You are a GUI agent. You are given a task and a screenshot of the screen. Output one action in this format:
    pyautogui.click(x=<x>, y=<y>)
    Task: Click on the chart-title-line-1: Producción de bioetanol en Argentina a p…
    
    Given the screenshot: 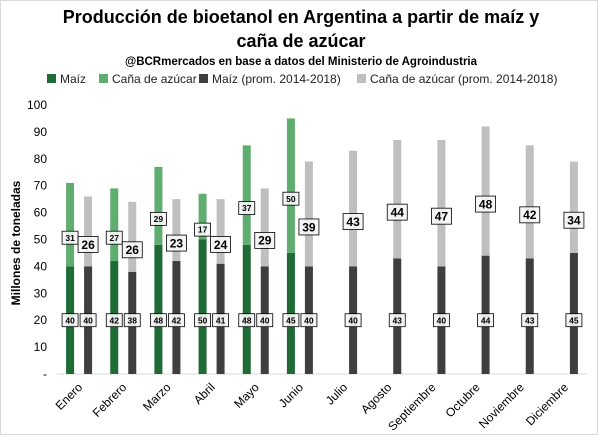 What is the action you would take?
    pyautogui.click(x=301, y=17)
    